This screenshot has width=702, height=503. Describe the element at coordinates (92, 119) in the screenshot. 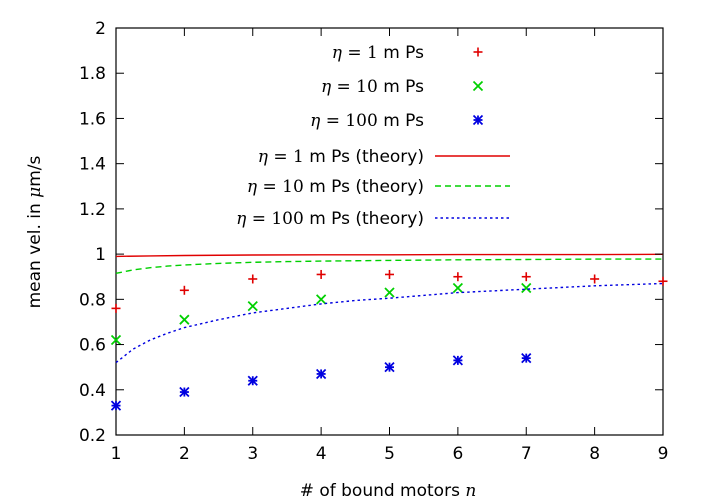

I see `y-tick-label: 1.6` at that location.